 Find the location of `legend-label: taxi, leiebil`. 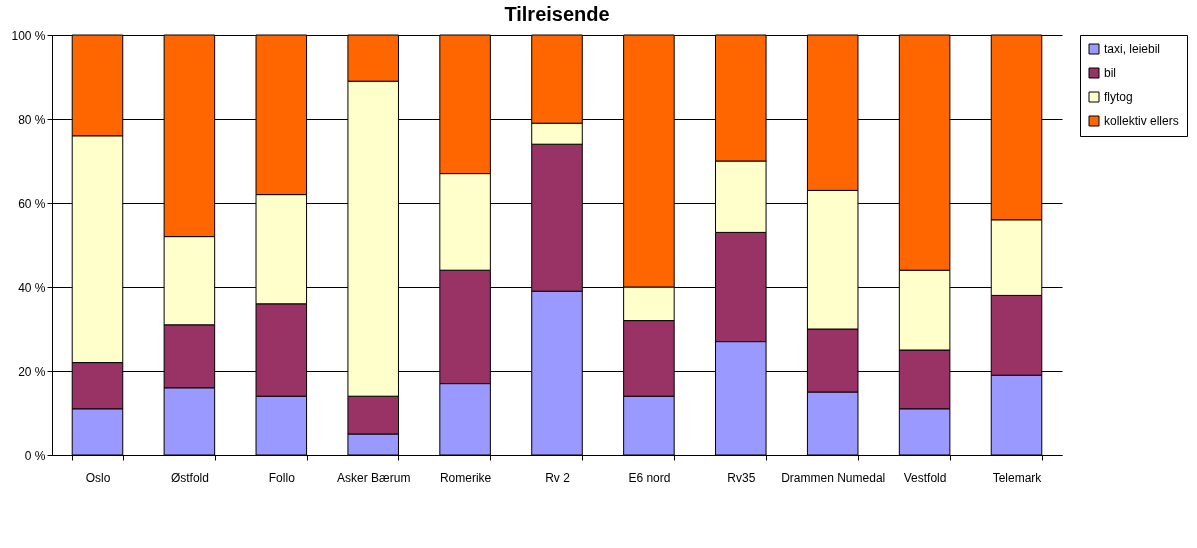

legend-label: taxi, leiebil is located at coordinates (1132, 49).